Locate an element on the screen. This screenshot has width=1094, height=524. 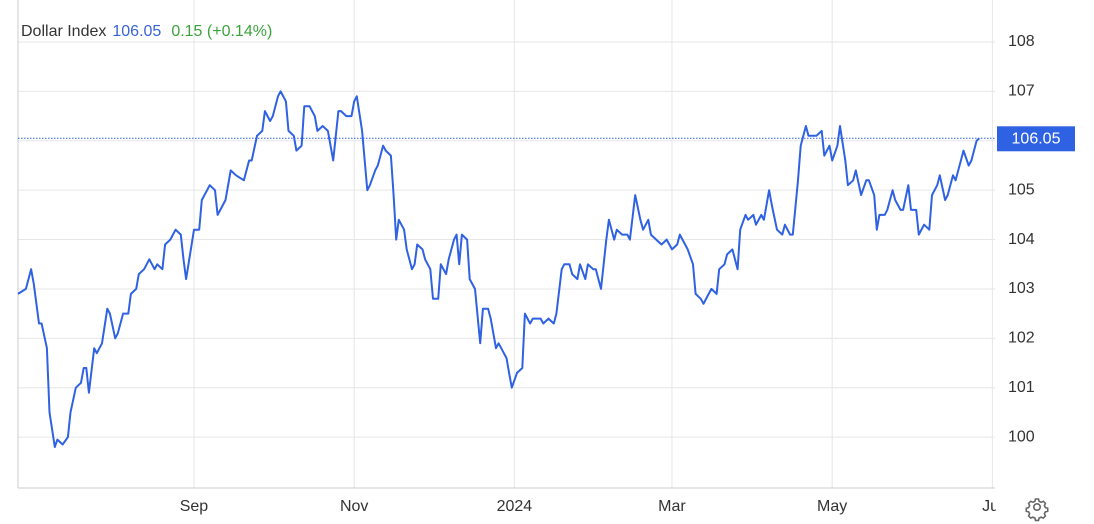
y-tick-label: 103 is located at coordinates (1021, 288).